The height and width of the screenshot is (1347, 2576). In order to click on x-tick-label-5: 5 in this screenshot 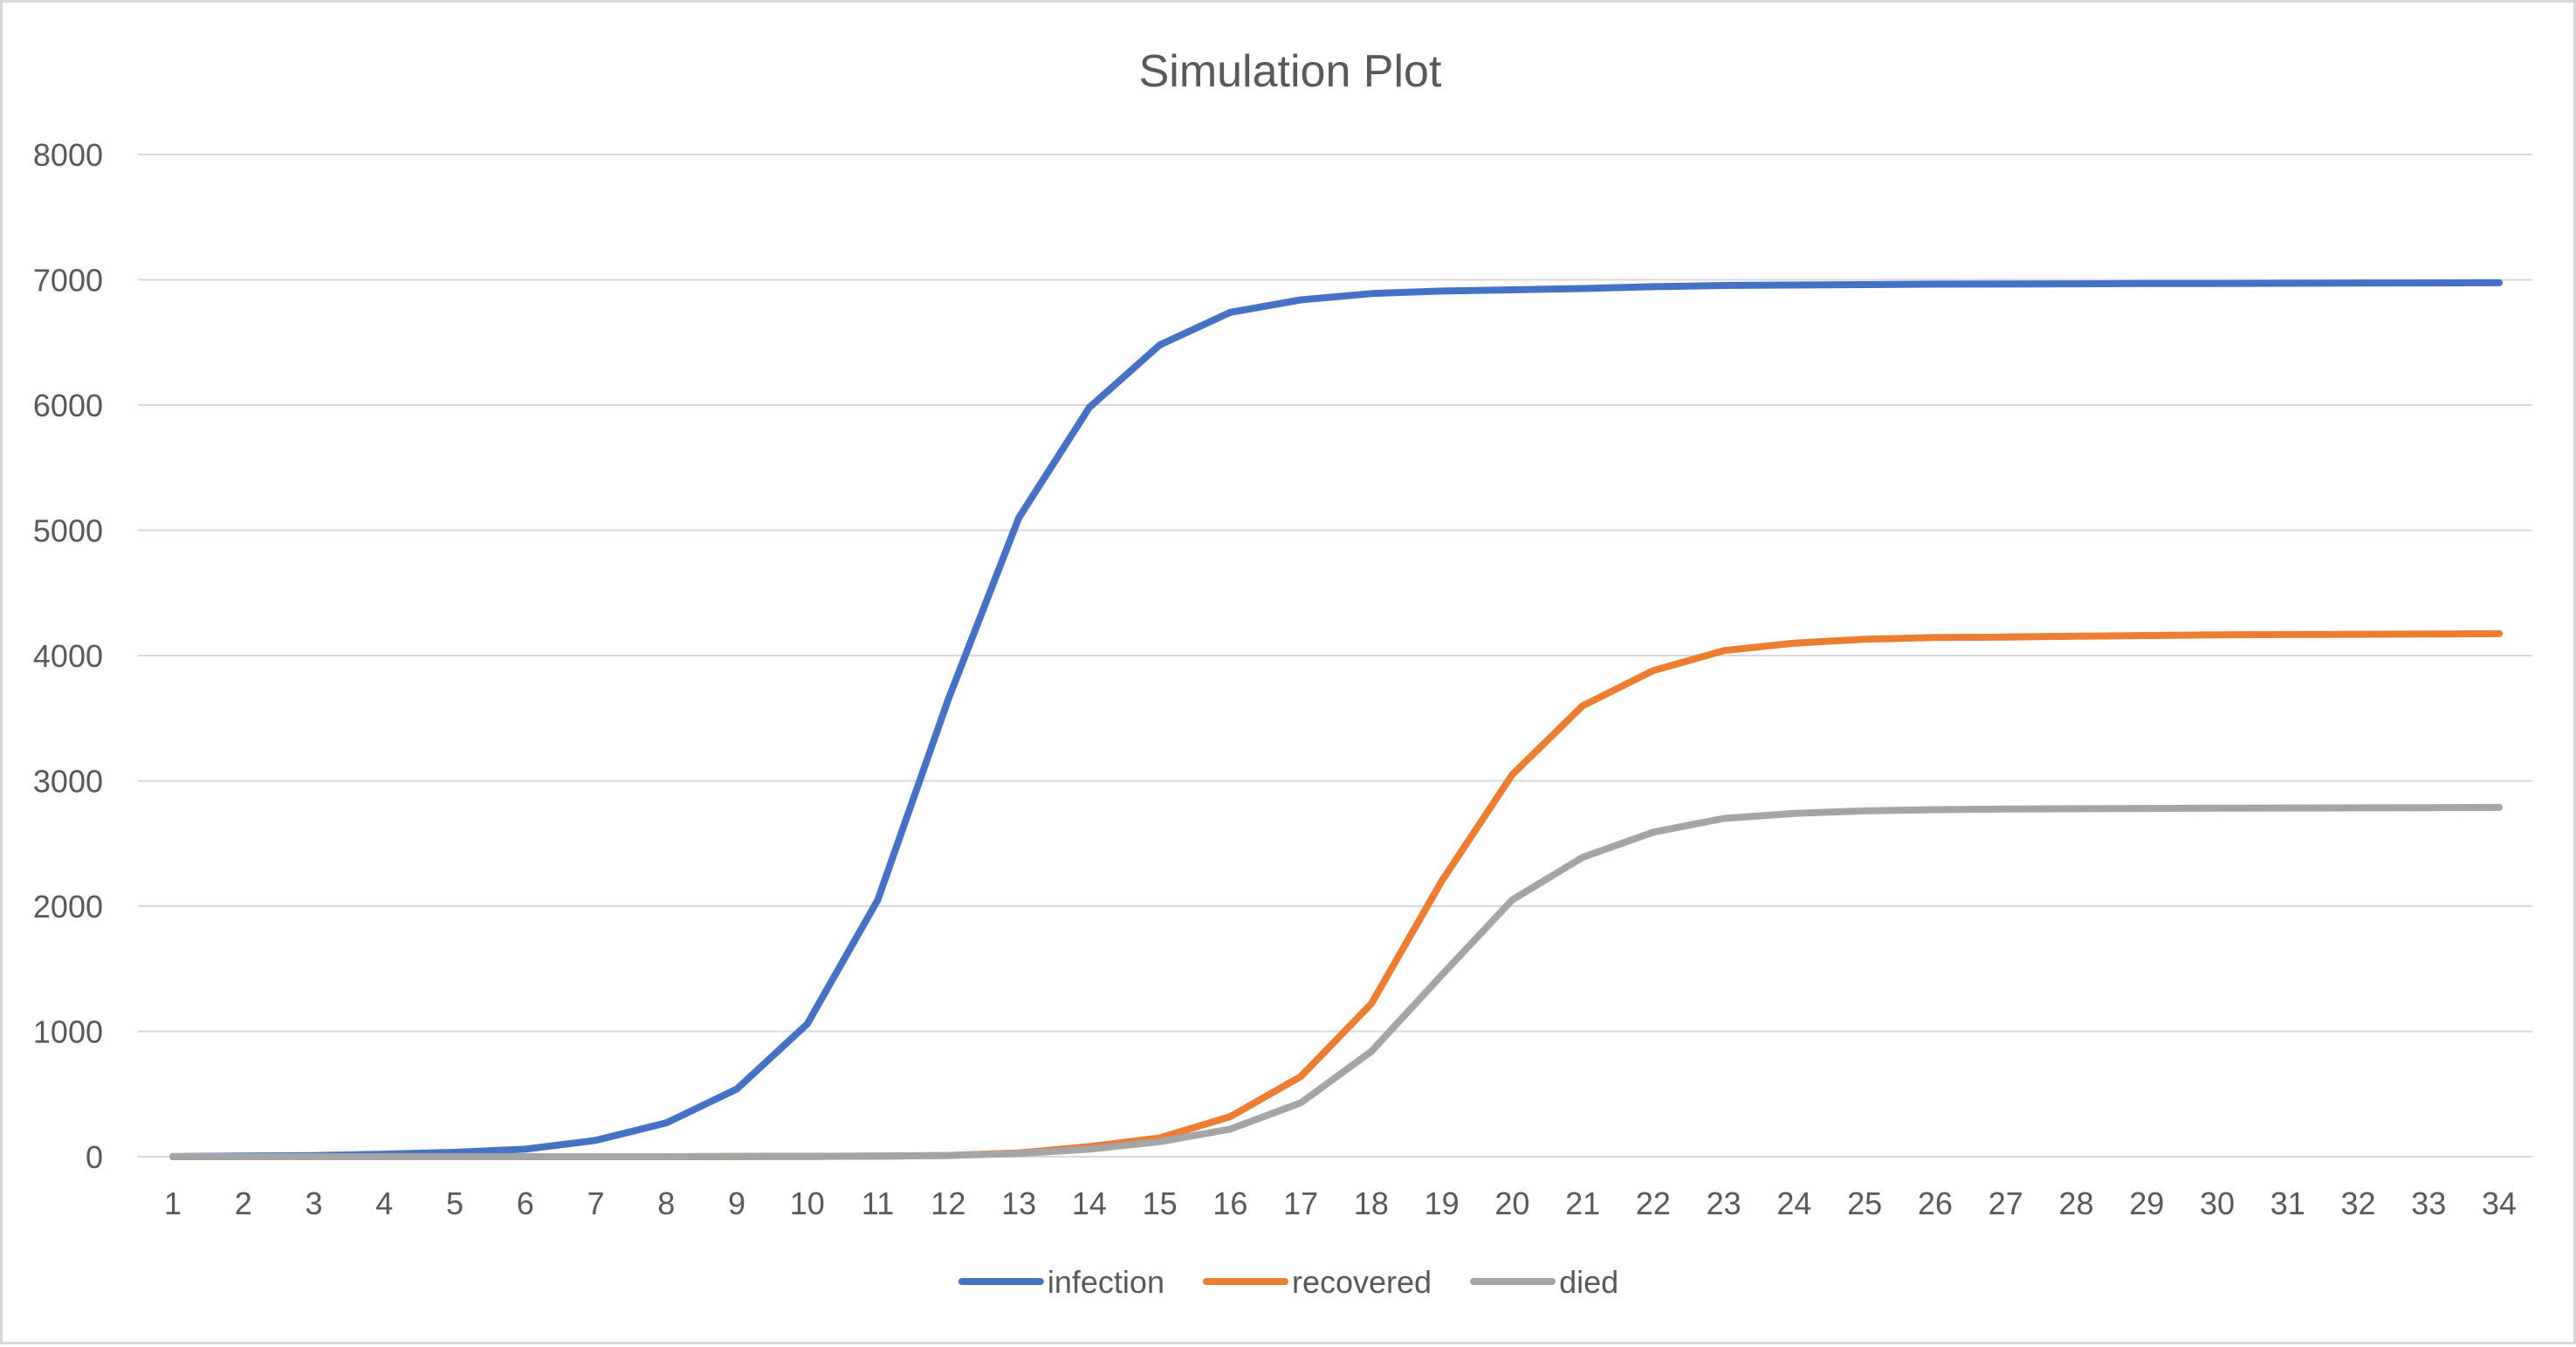, I will do `click(455, 1203)`.